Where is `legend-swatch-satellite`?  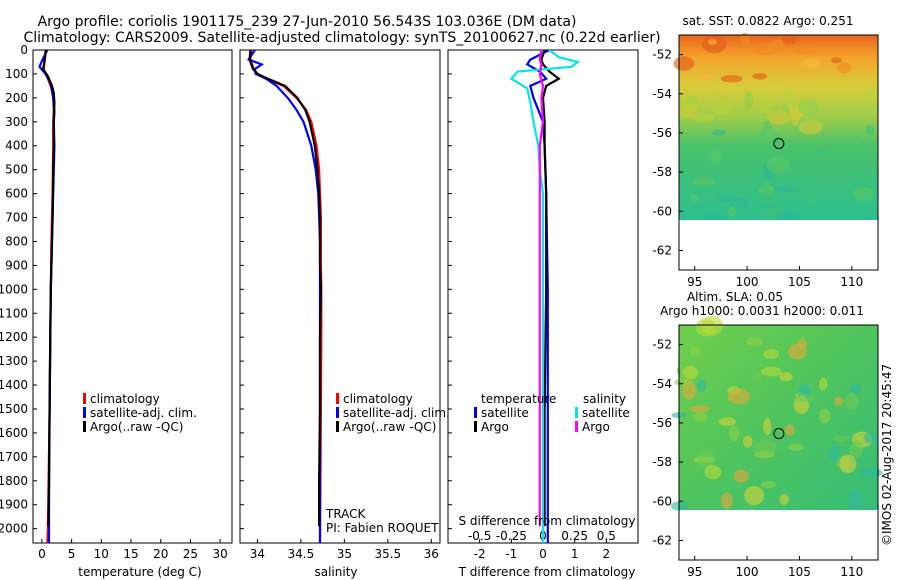
legend-swatch-satellite is located at coordinates (337, 412).